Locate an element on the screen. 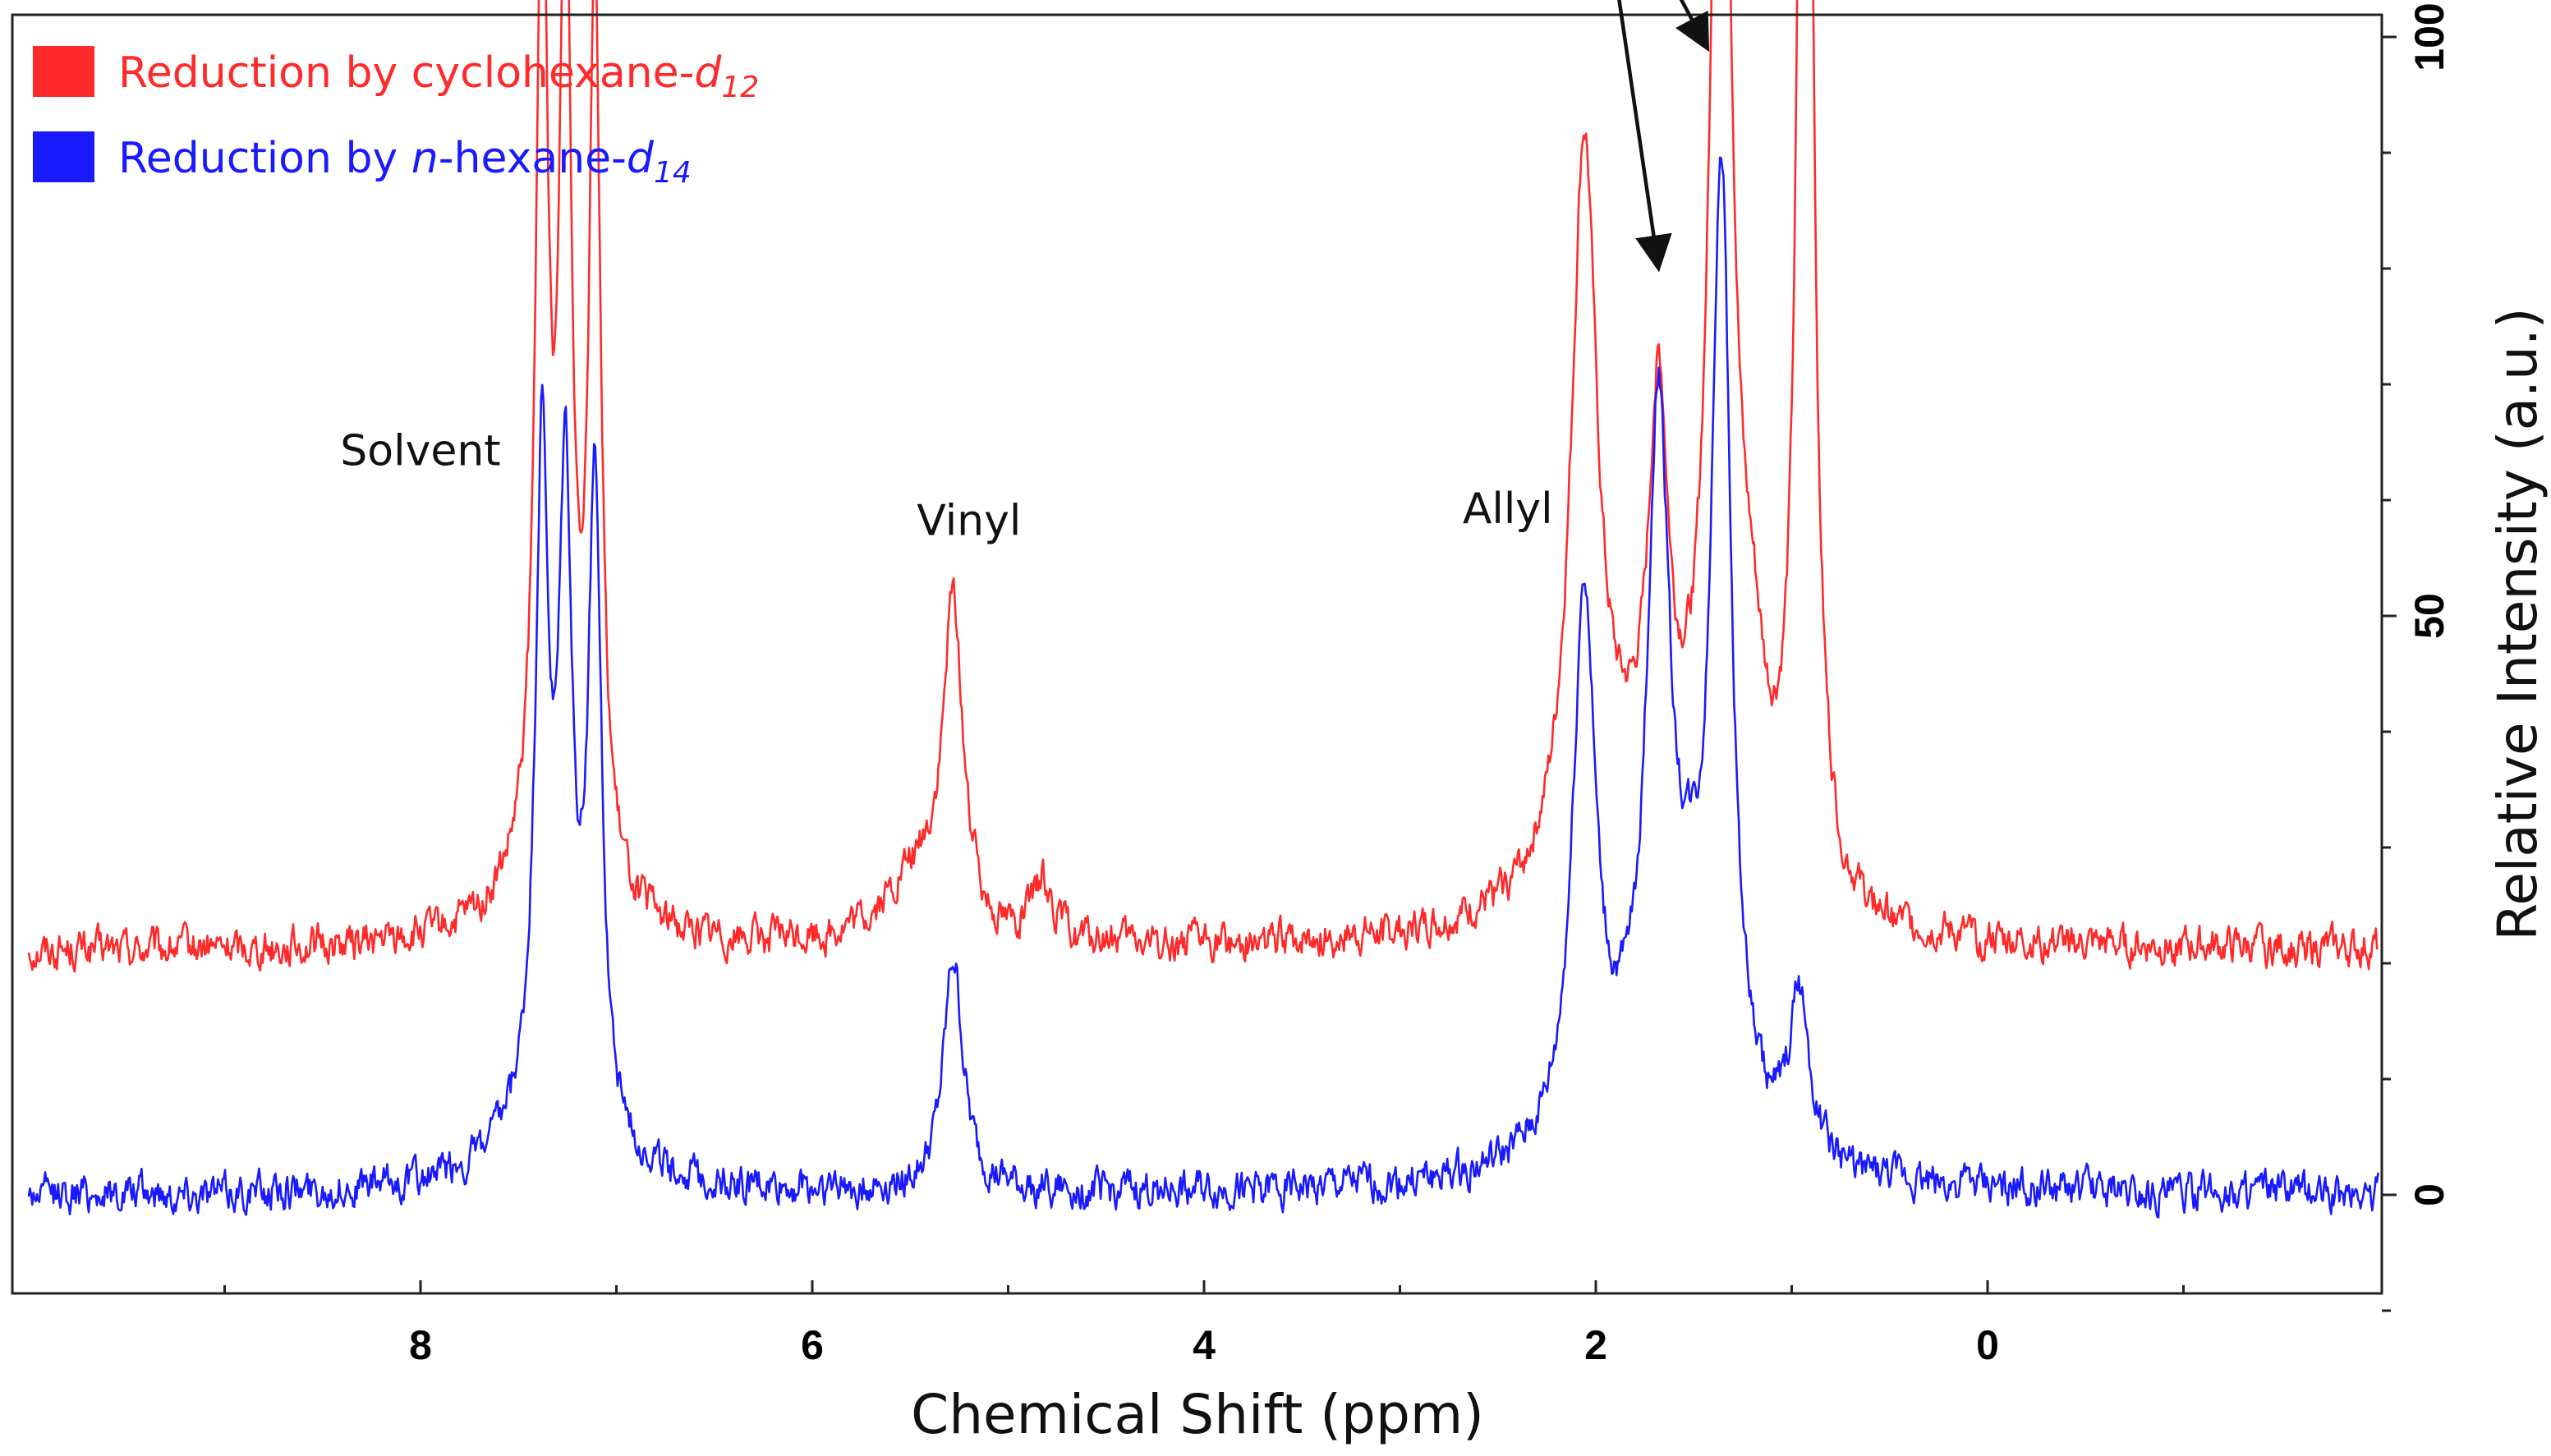 This screenshot has width=2551, height=1456. y-tick-label: 50 is located at coordinates (2429, 616).